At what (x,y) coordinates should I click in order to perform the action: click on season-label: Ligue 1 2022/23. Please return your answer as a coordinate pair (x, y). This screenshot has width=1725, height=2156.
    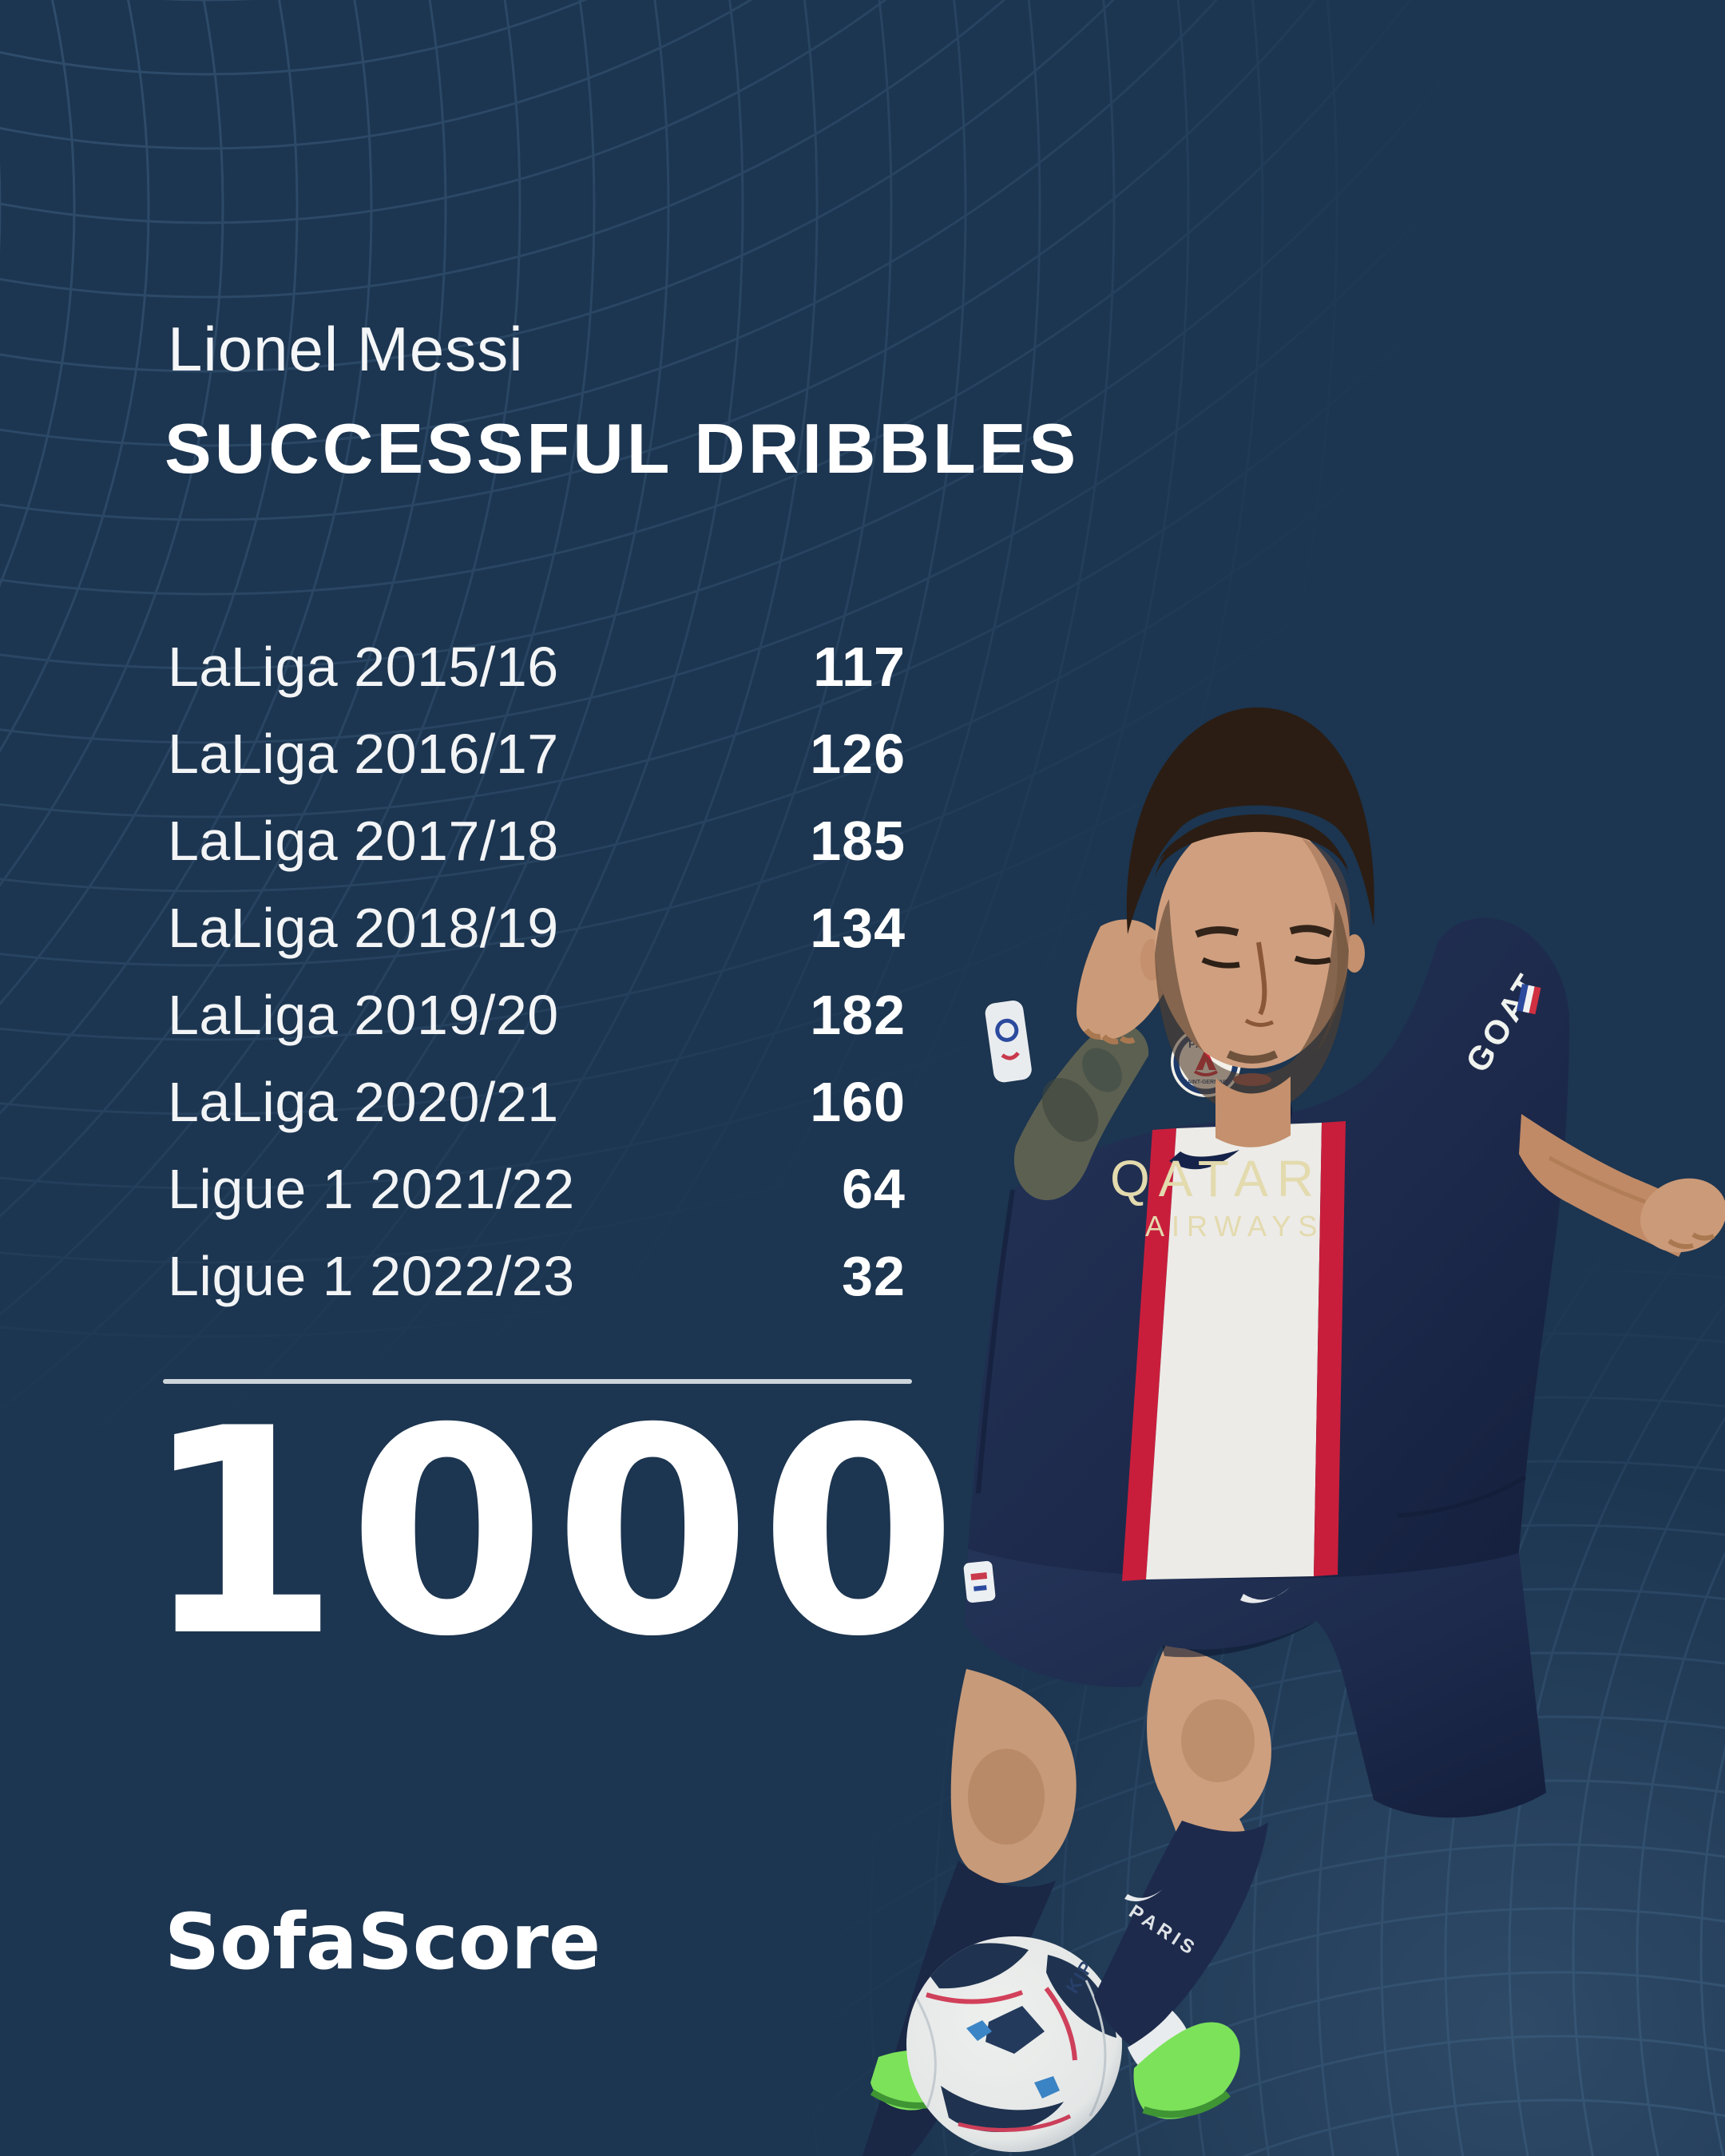
    Looking at the image, I should click on (372, 1275).